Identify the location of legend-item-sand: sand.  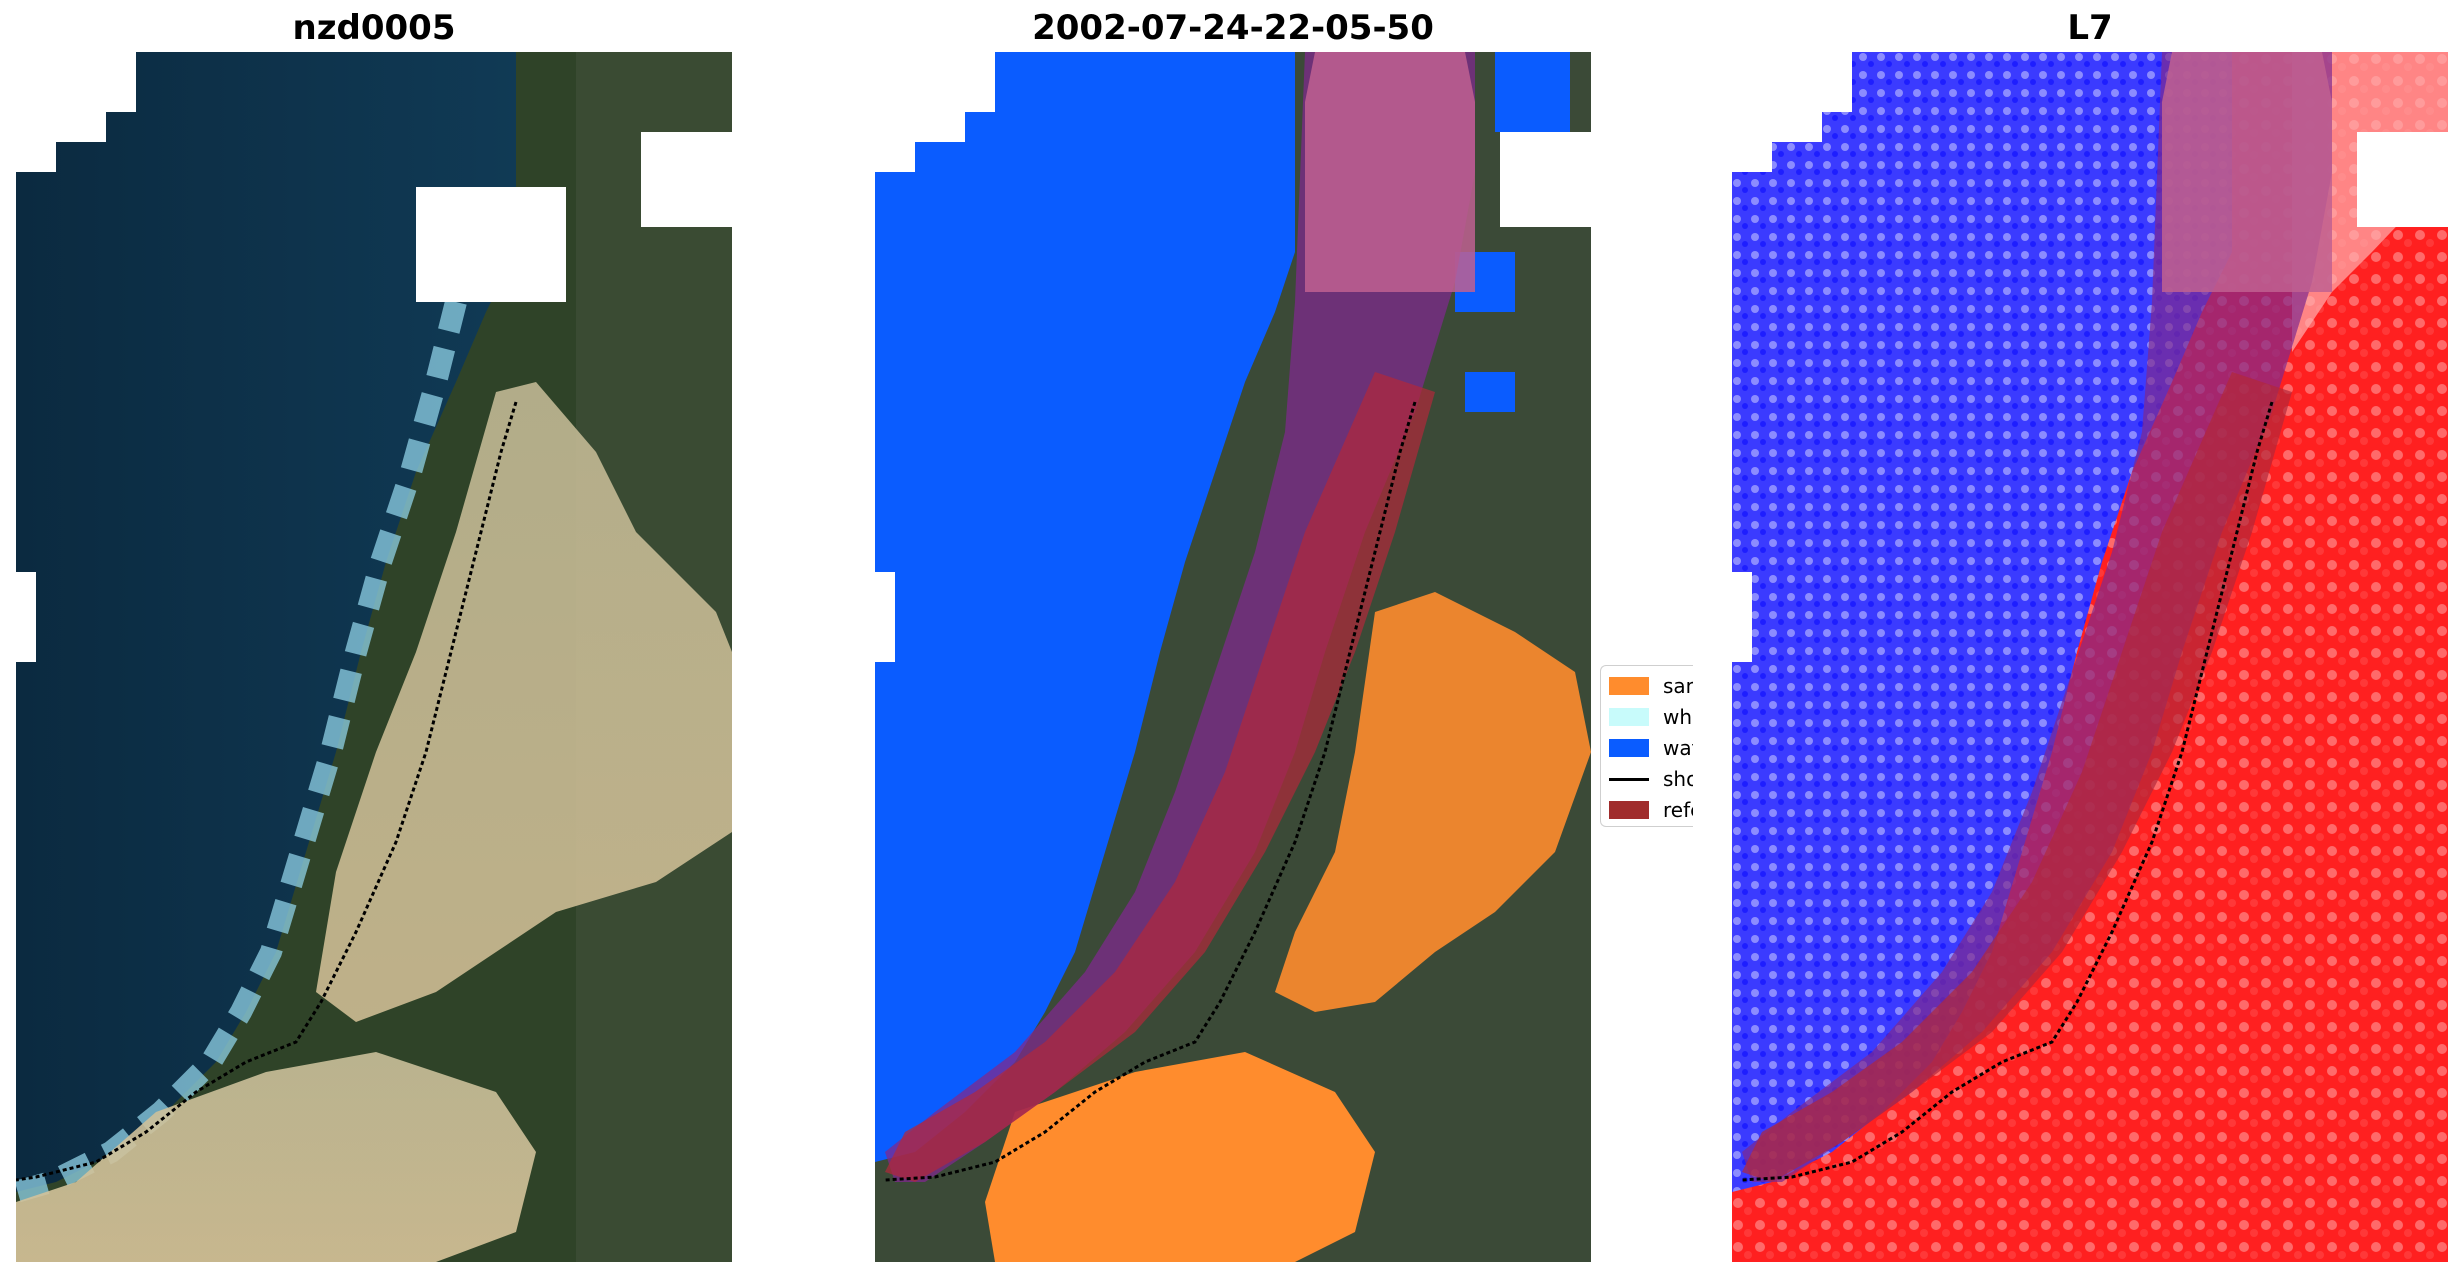
(1651, 686).